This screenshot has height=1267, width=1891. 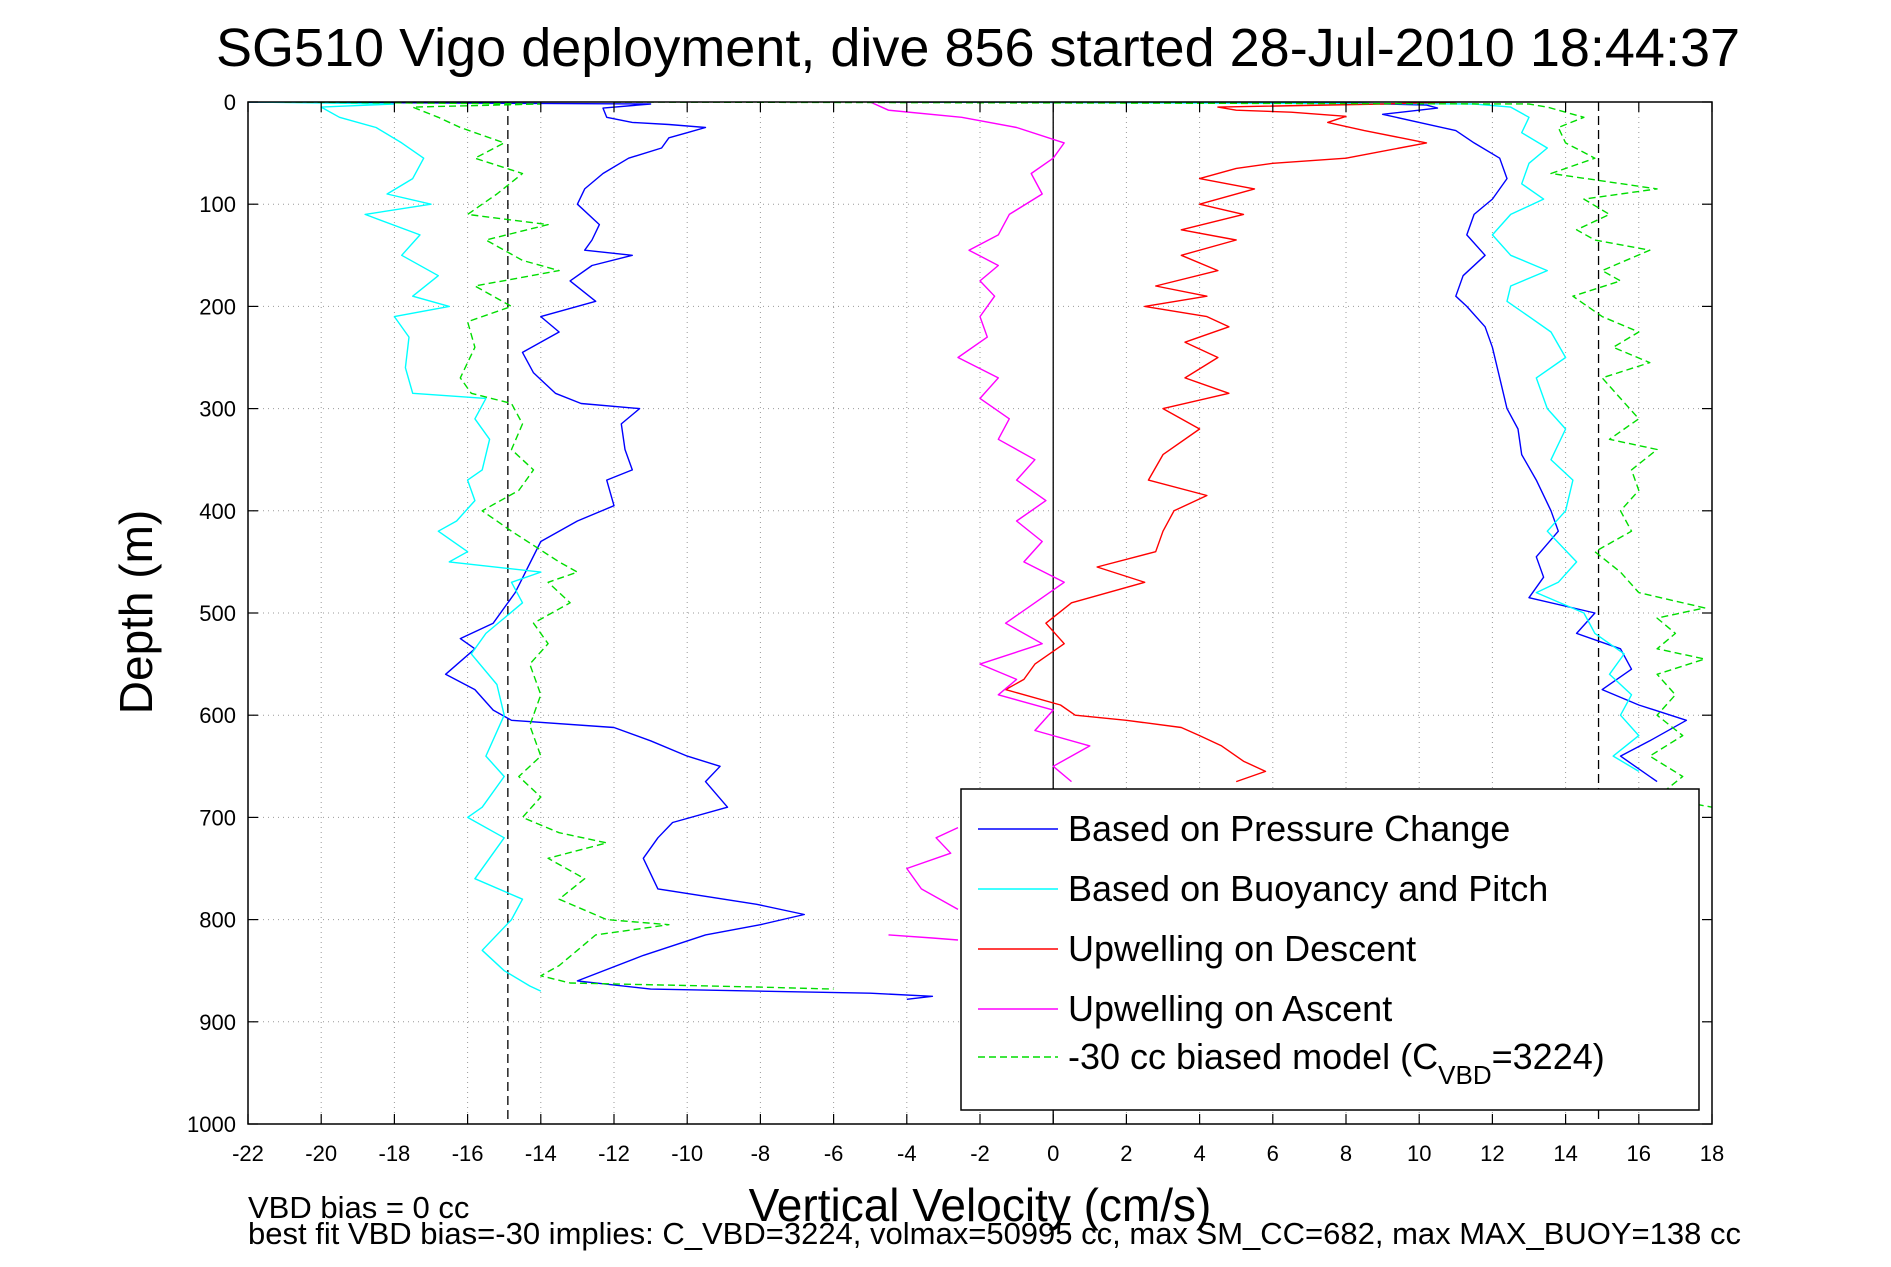 What do you see at coordinates (1548, 1056) in the screenshot?
I see `legend-suffix: =3224)` at bounding box center [1548, 1056].